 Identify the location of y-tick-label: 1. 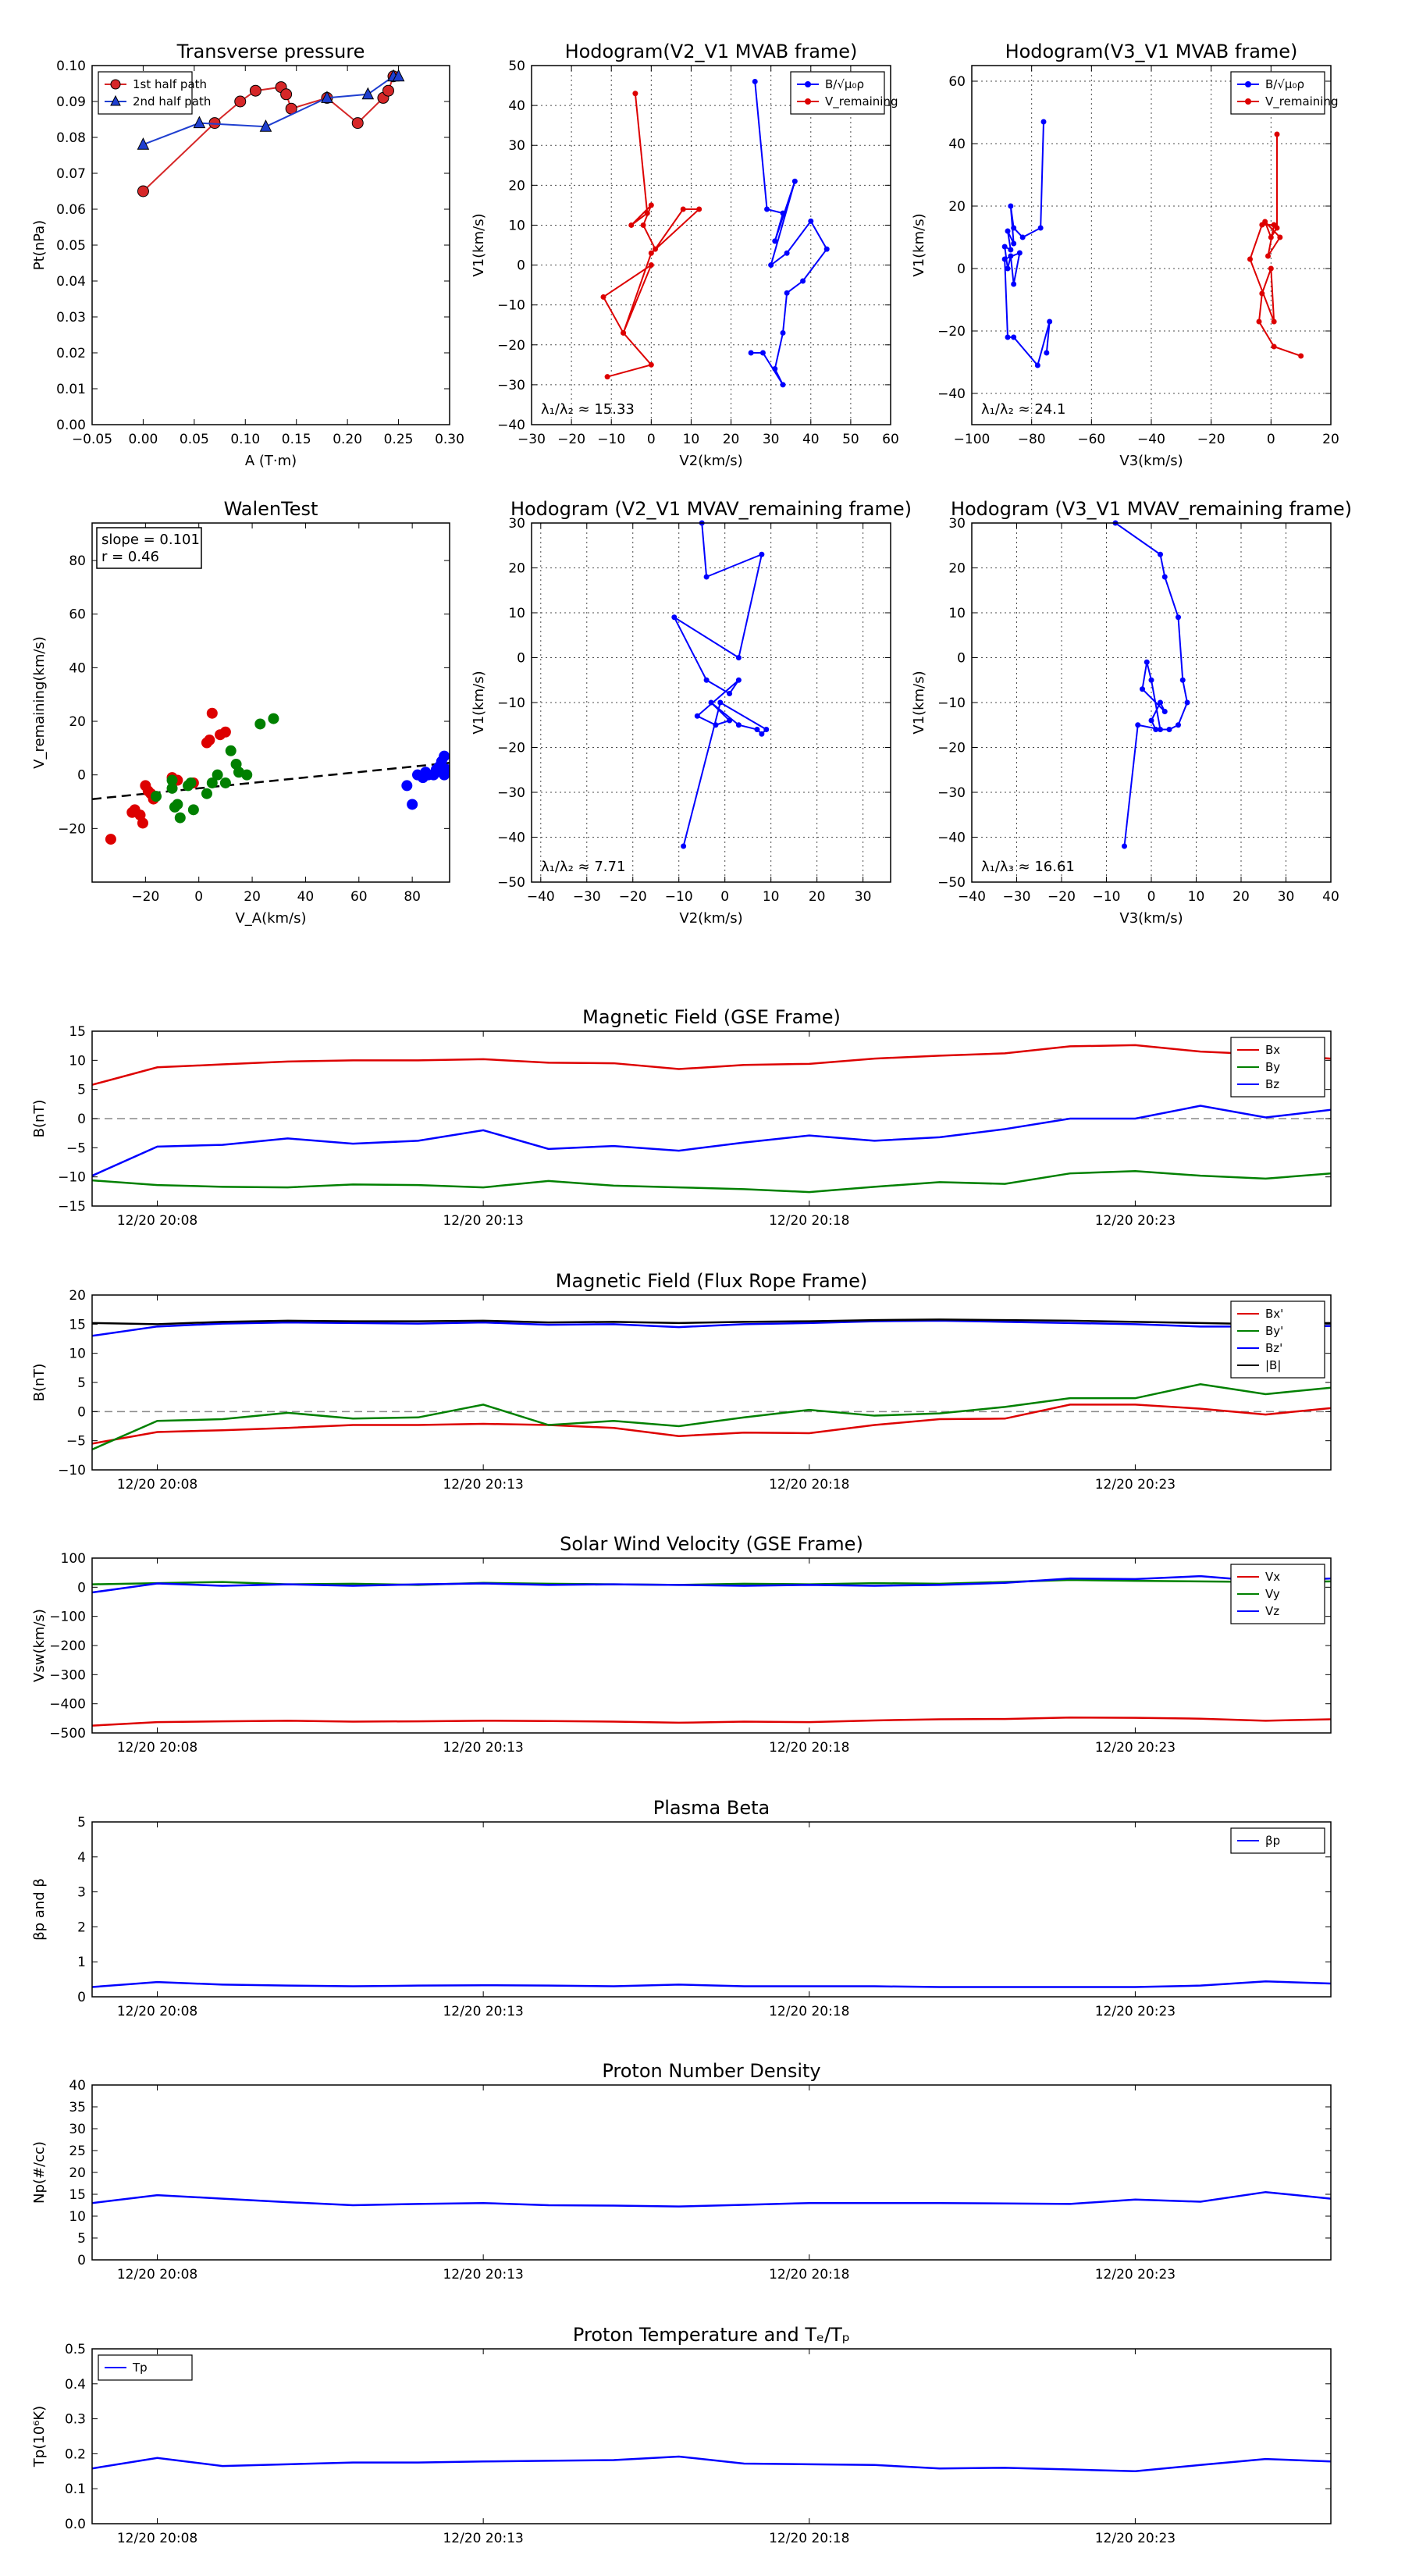
(81, 1962).